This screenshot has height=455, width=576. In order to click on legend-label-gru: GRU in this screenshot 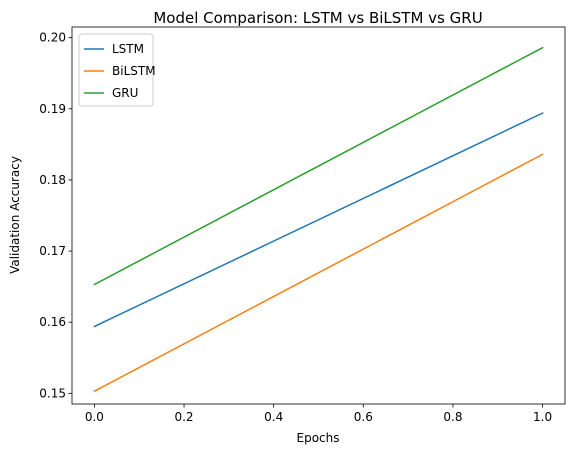, I will do `click(125, 93)`.